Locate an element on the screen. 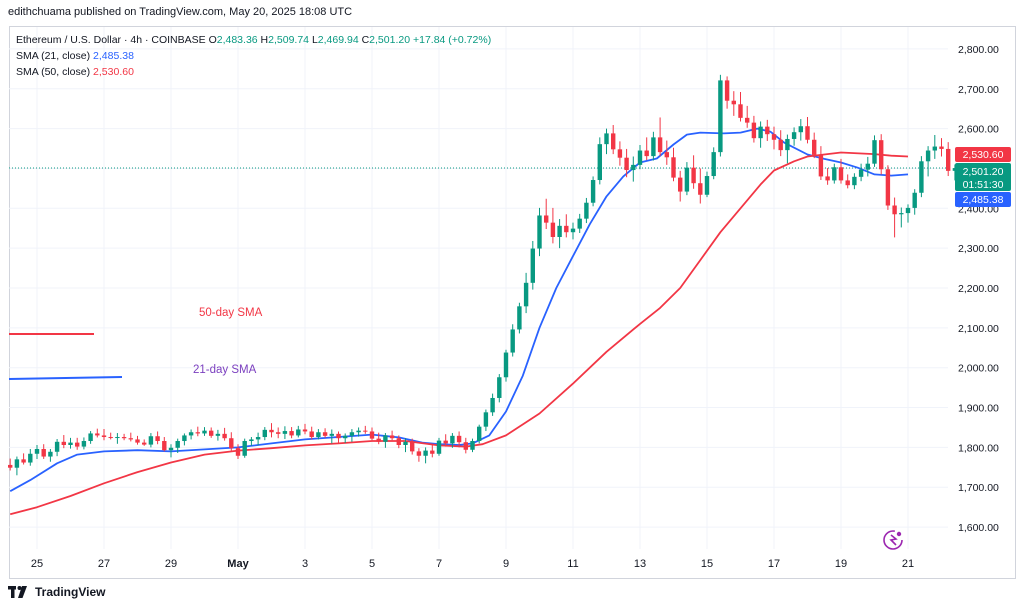  last-price-tag is located at coordinates (983, 177).